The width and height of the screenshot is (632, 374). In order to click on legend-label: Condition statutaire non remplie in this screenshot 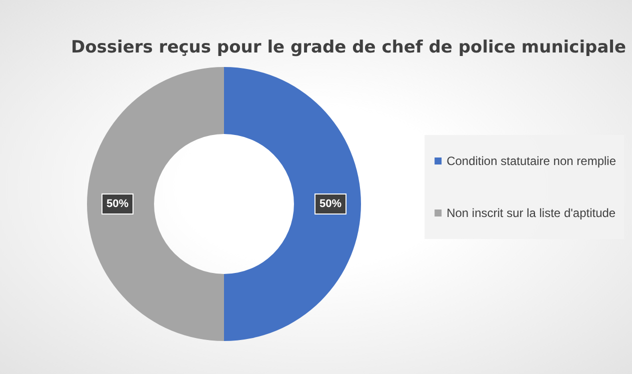, I will do `click(531, 161)`.